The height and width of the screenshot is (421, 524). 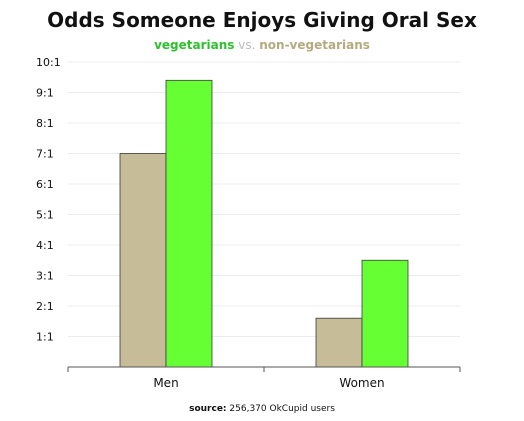 I want to click on x-tick-label: Men, so click(x=165, y=383).